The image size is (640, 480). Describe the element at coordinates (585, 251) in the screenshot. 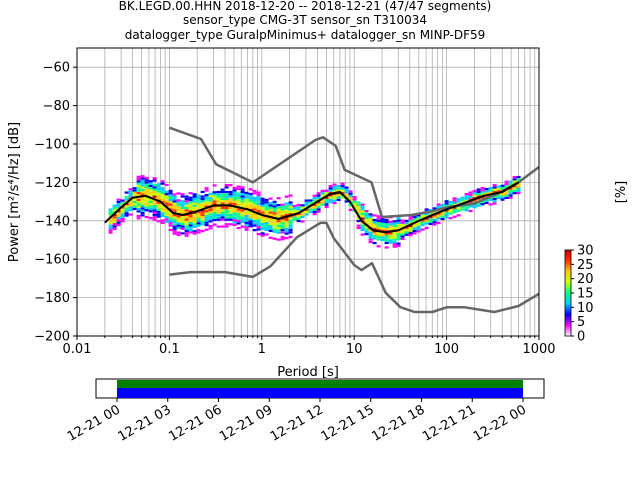

I see `colorbar-tick-label: 30` at that location.